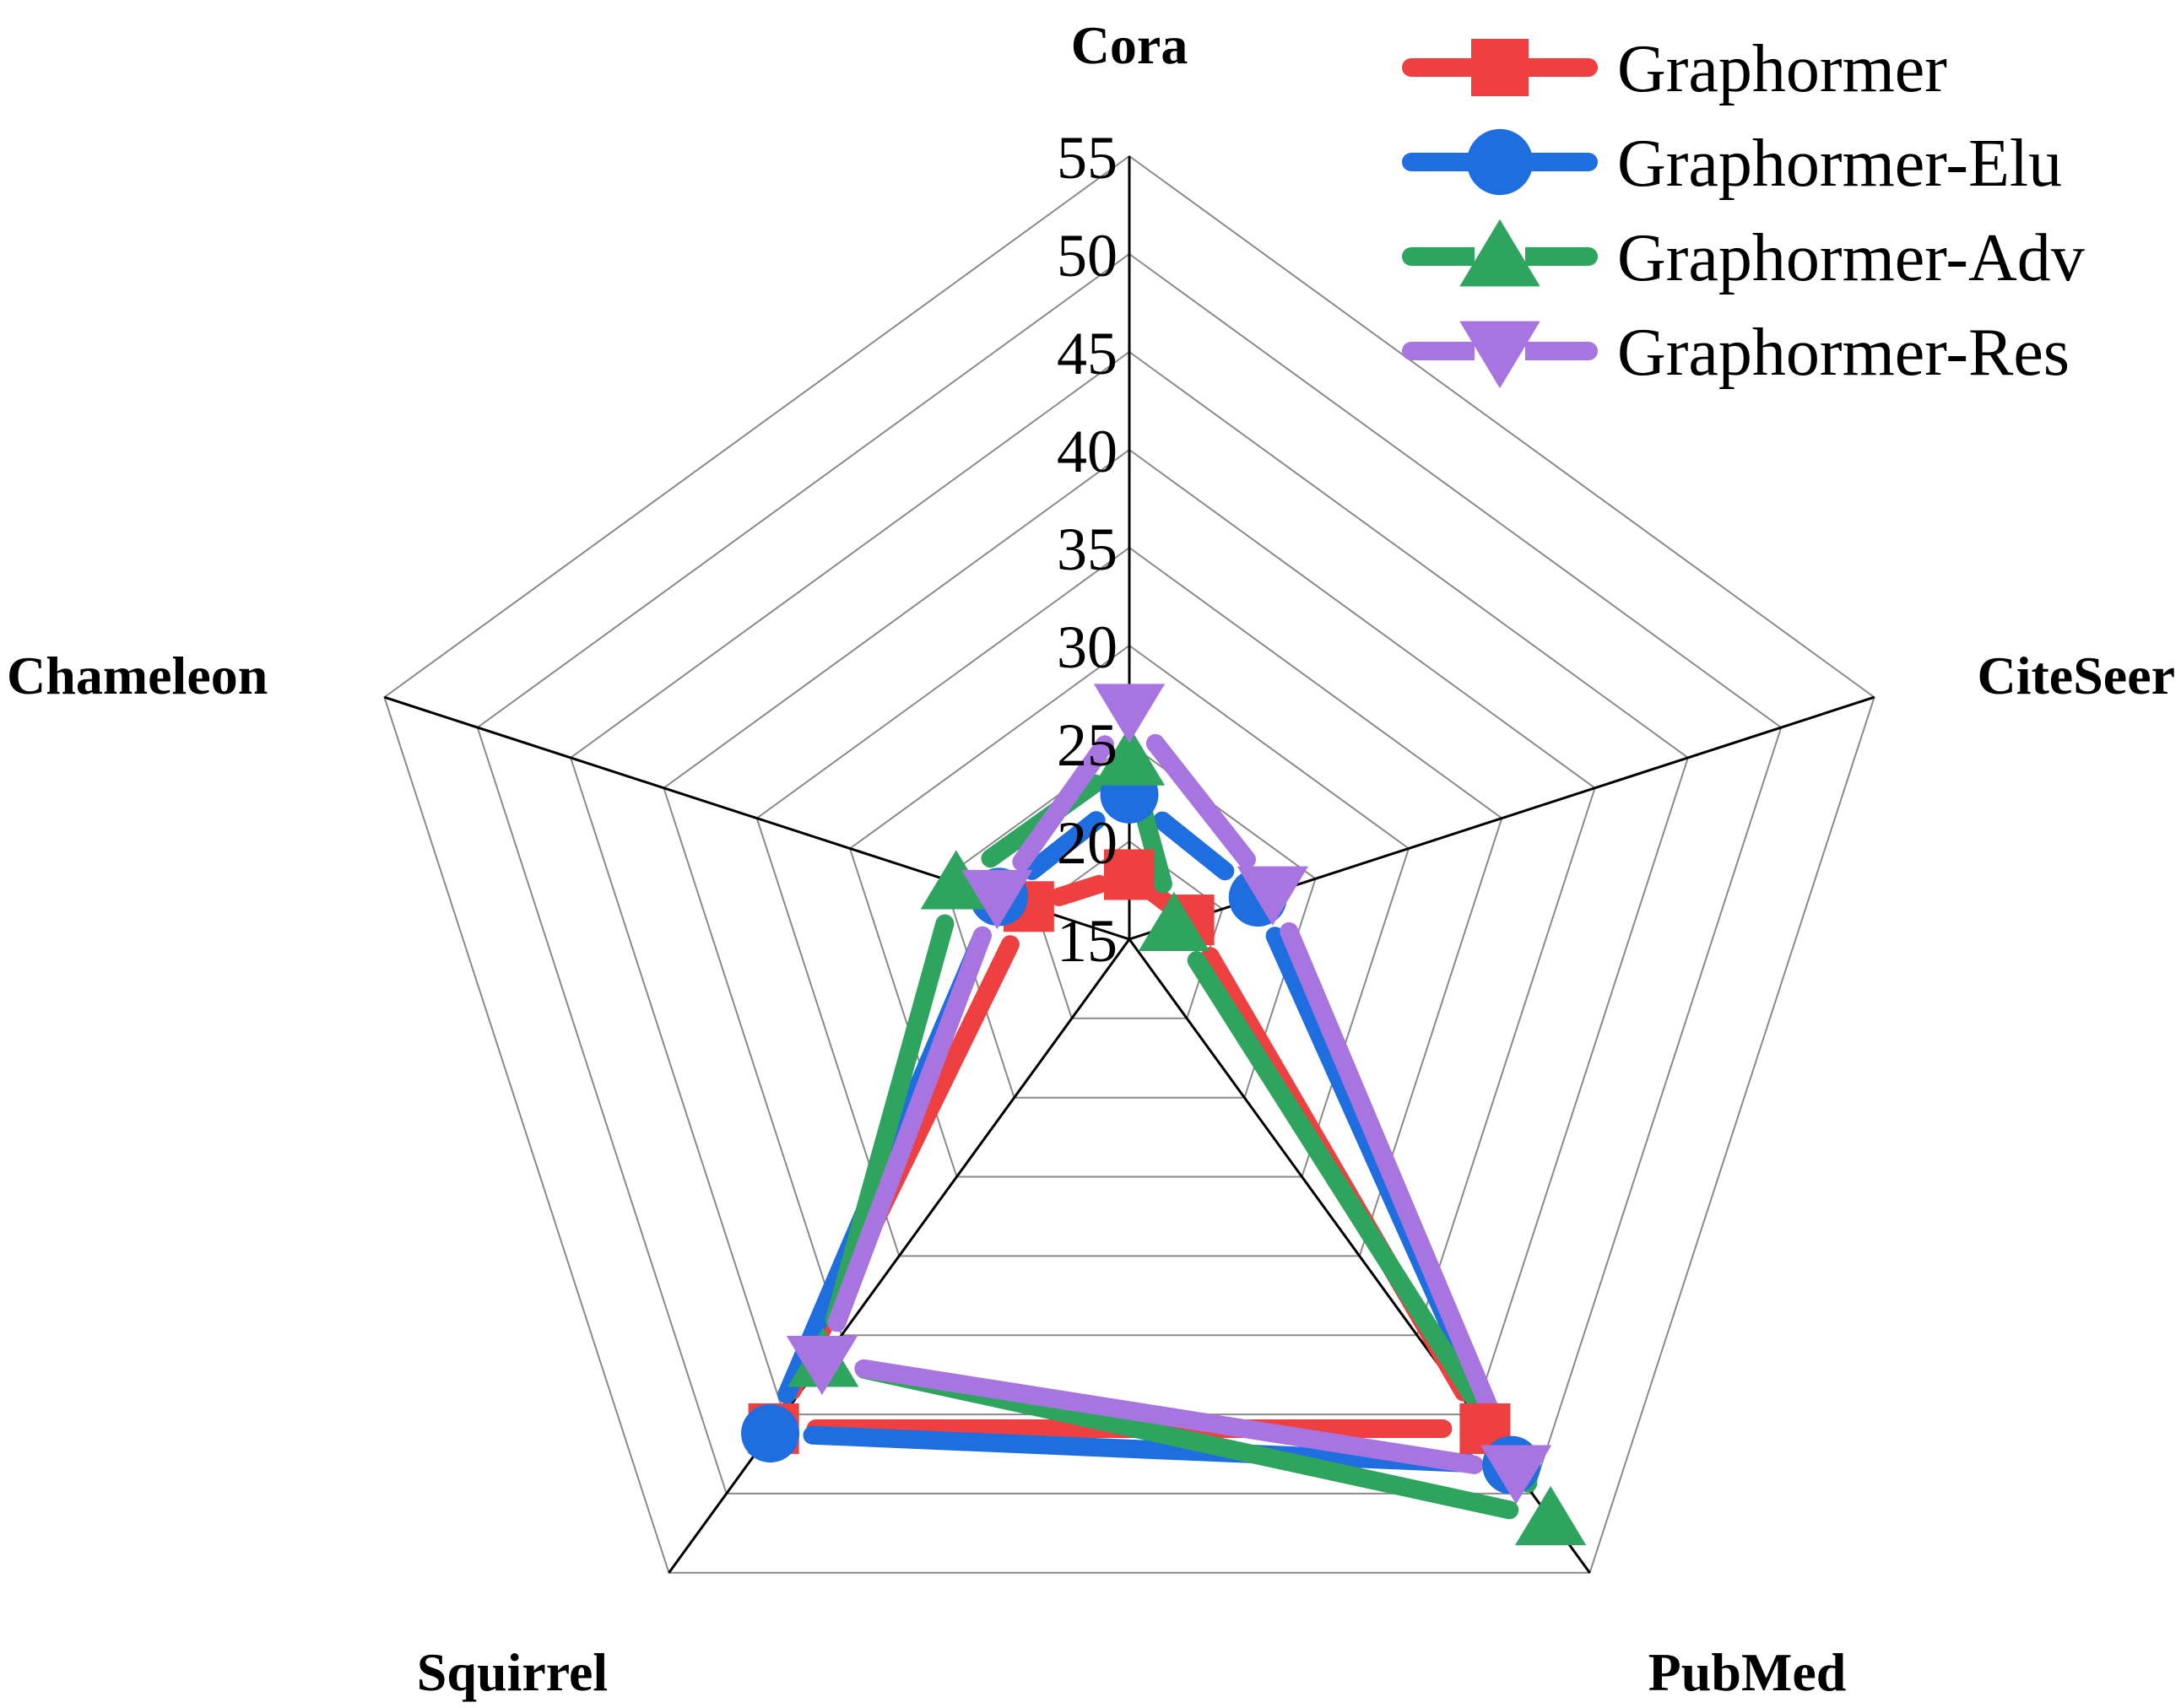  I want to click on point-graphormer-res-squirrel, so click(822, 1365).